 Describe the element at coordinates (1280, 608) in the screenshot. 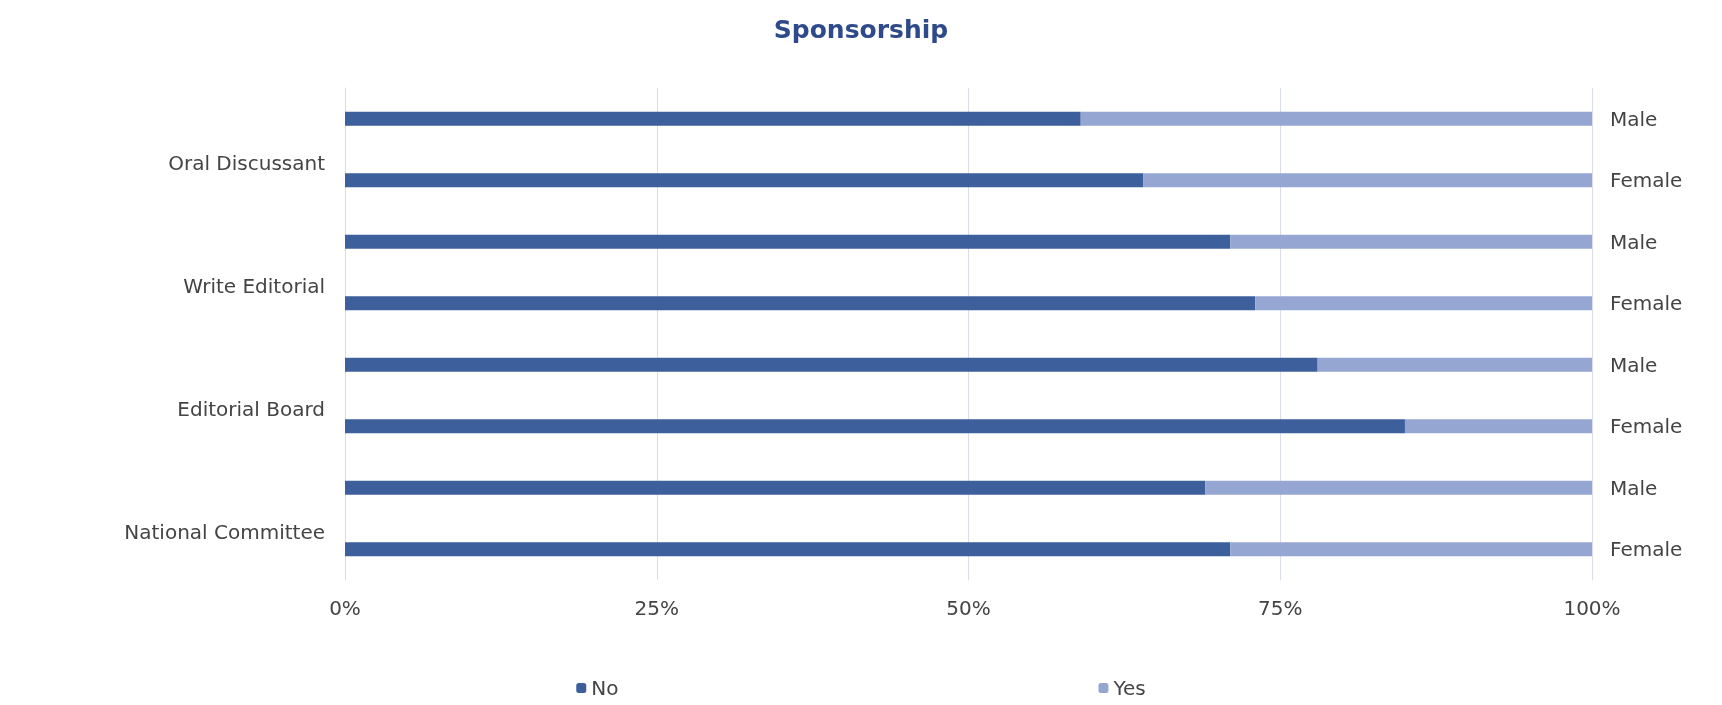

I see `x-tick-label: 75%` at that location.